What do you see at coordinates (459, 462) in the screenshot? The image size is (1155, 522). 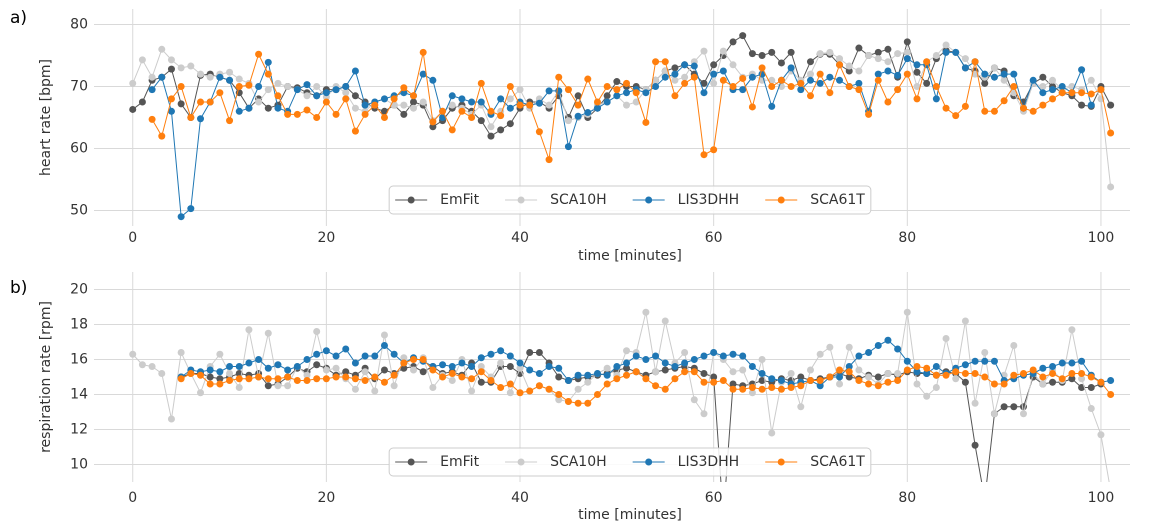 I see `legend-label: EmFit` at bounding box center [459, 462].